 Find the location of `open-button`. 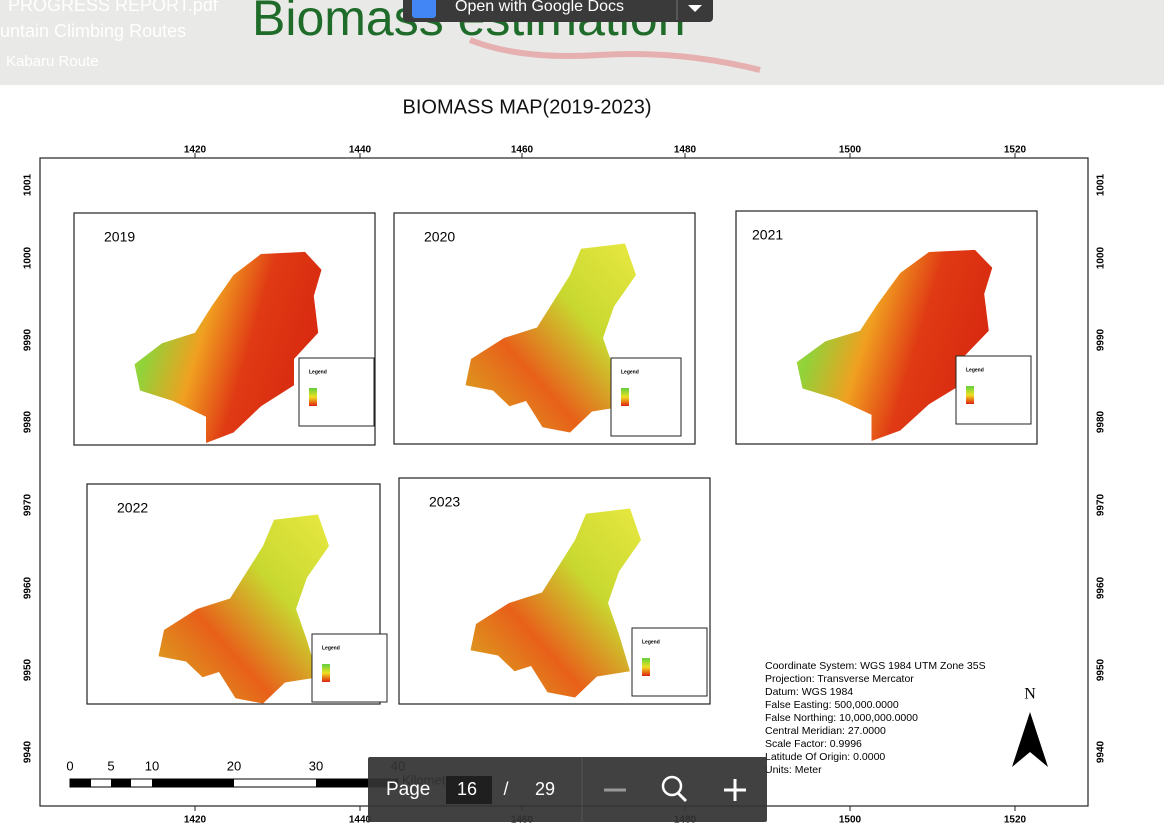

open-button is located at coordinates (558, 11).